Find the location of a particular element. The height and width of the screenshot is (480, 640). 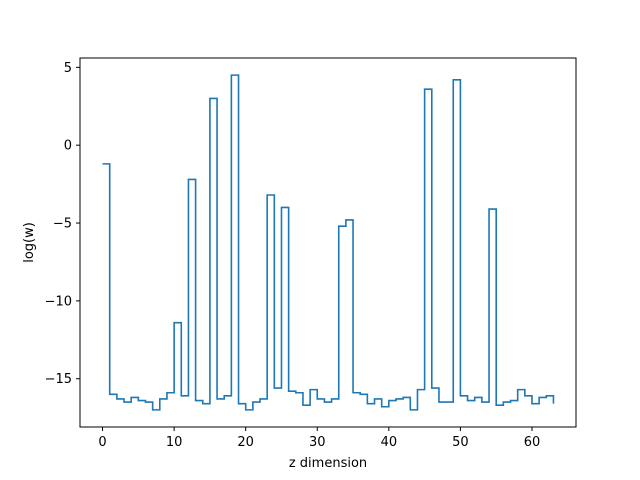

x-axis-label: z dimension is located at coordinates (328, 463).